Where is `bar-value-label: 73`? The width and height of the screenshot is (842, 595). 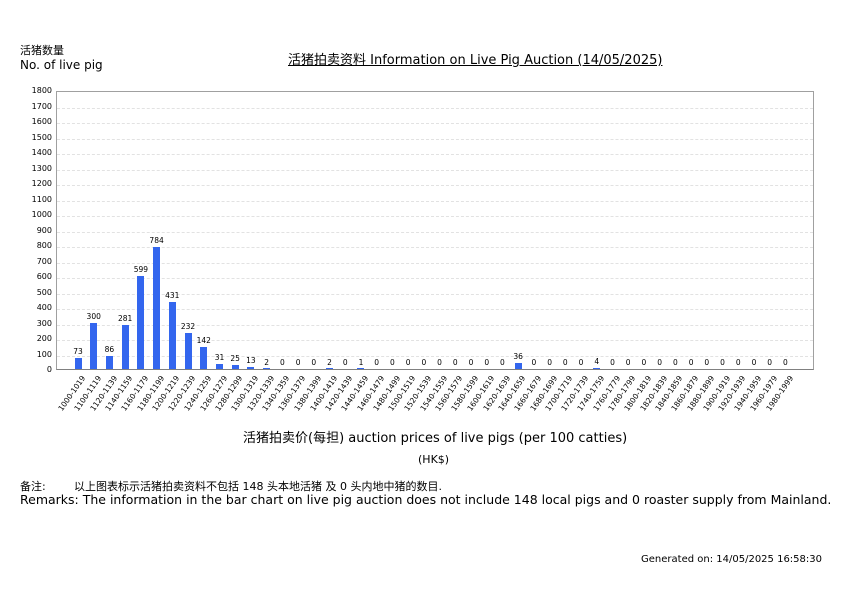 bar-value-label: 73 is located at coordinates (78, 351).